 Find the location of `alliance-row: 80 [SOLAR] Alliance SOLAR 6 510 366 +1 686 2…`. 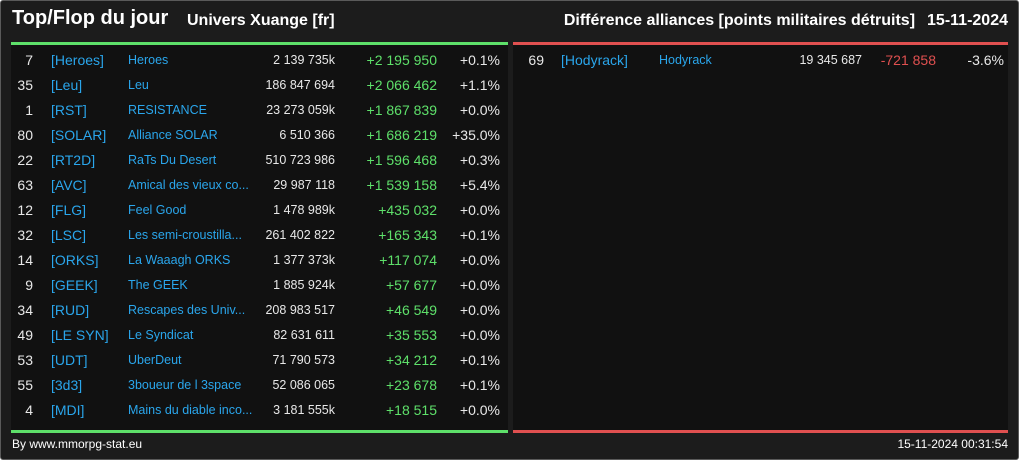

alliance-row: 80 [SOLAR] Alliance SOLAR 6 510 366 +1 686 2… is located at coordinates (259, 135).